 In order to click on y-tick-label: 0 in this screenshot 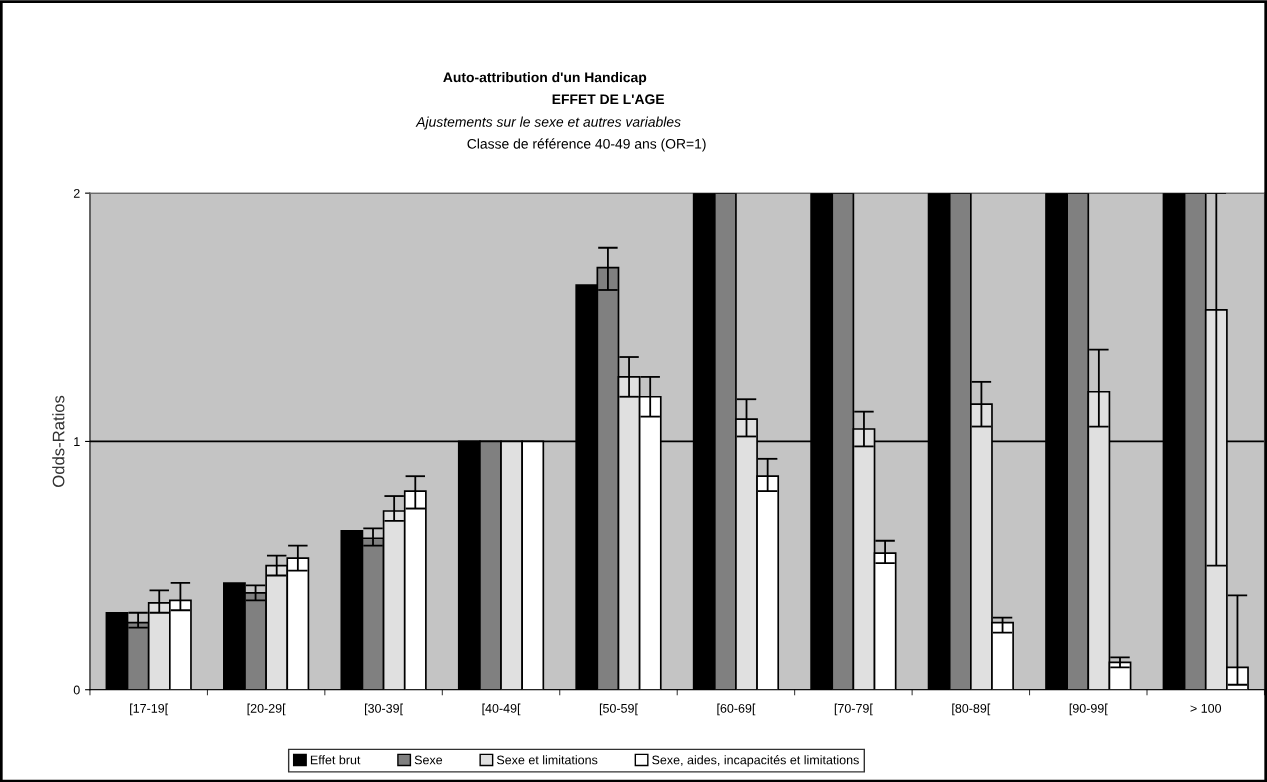, I will do `click(76, 690)`.